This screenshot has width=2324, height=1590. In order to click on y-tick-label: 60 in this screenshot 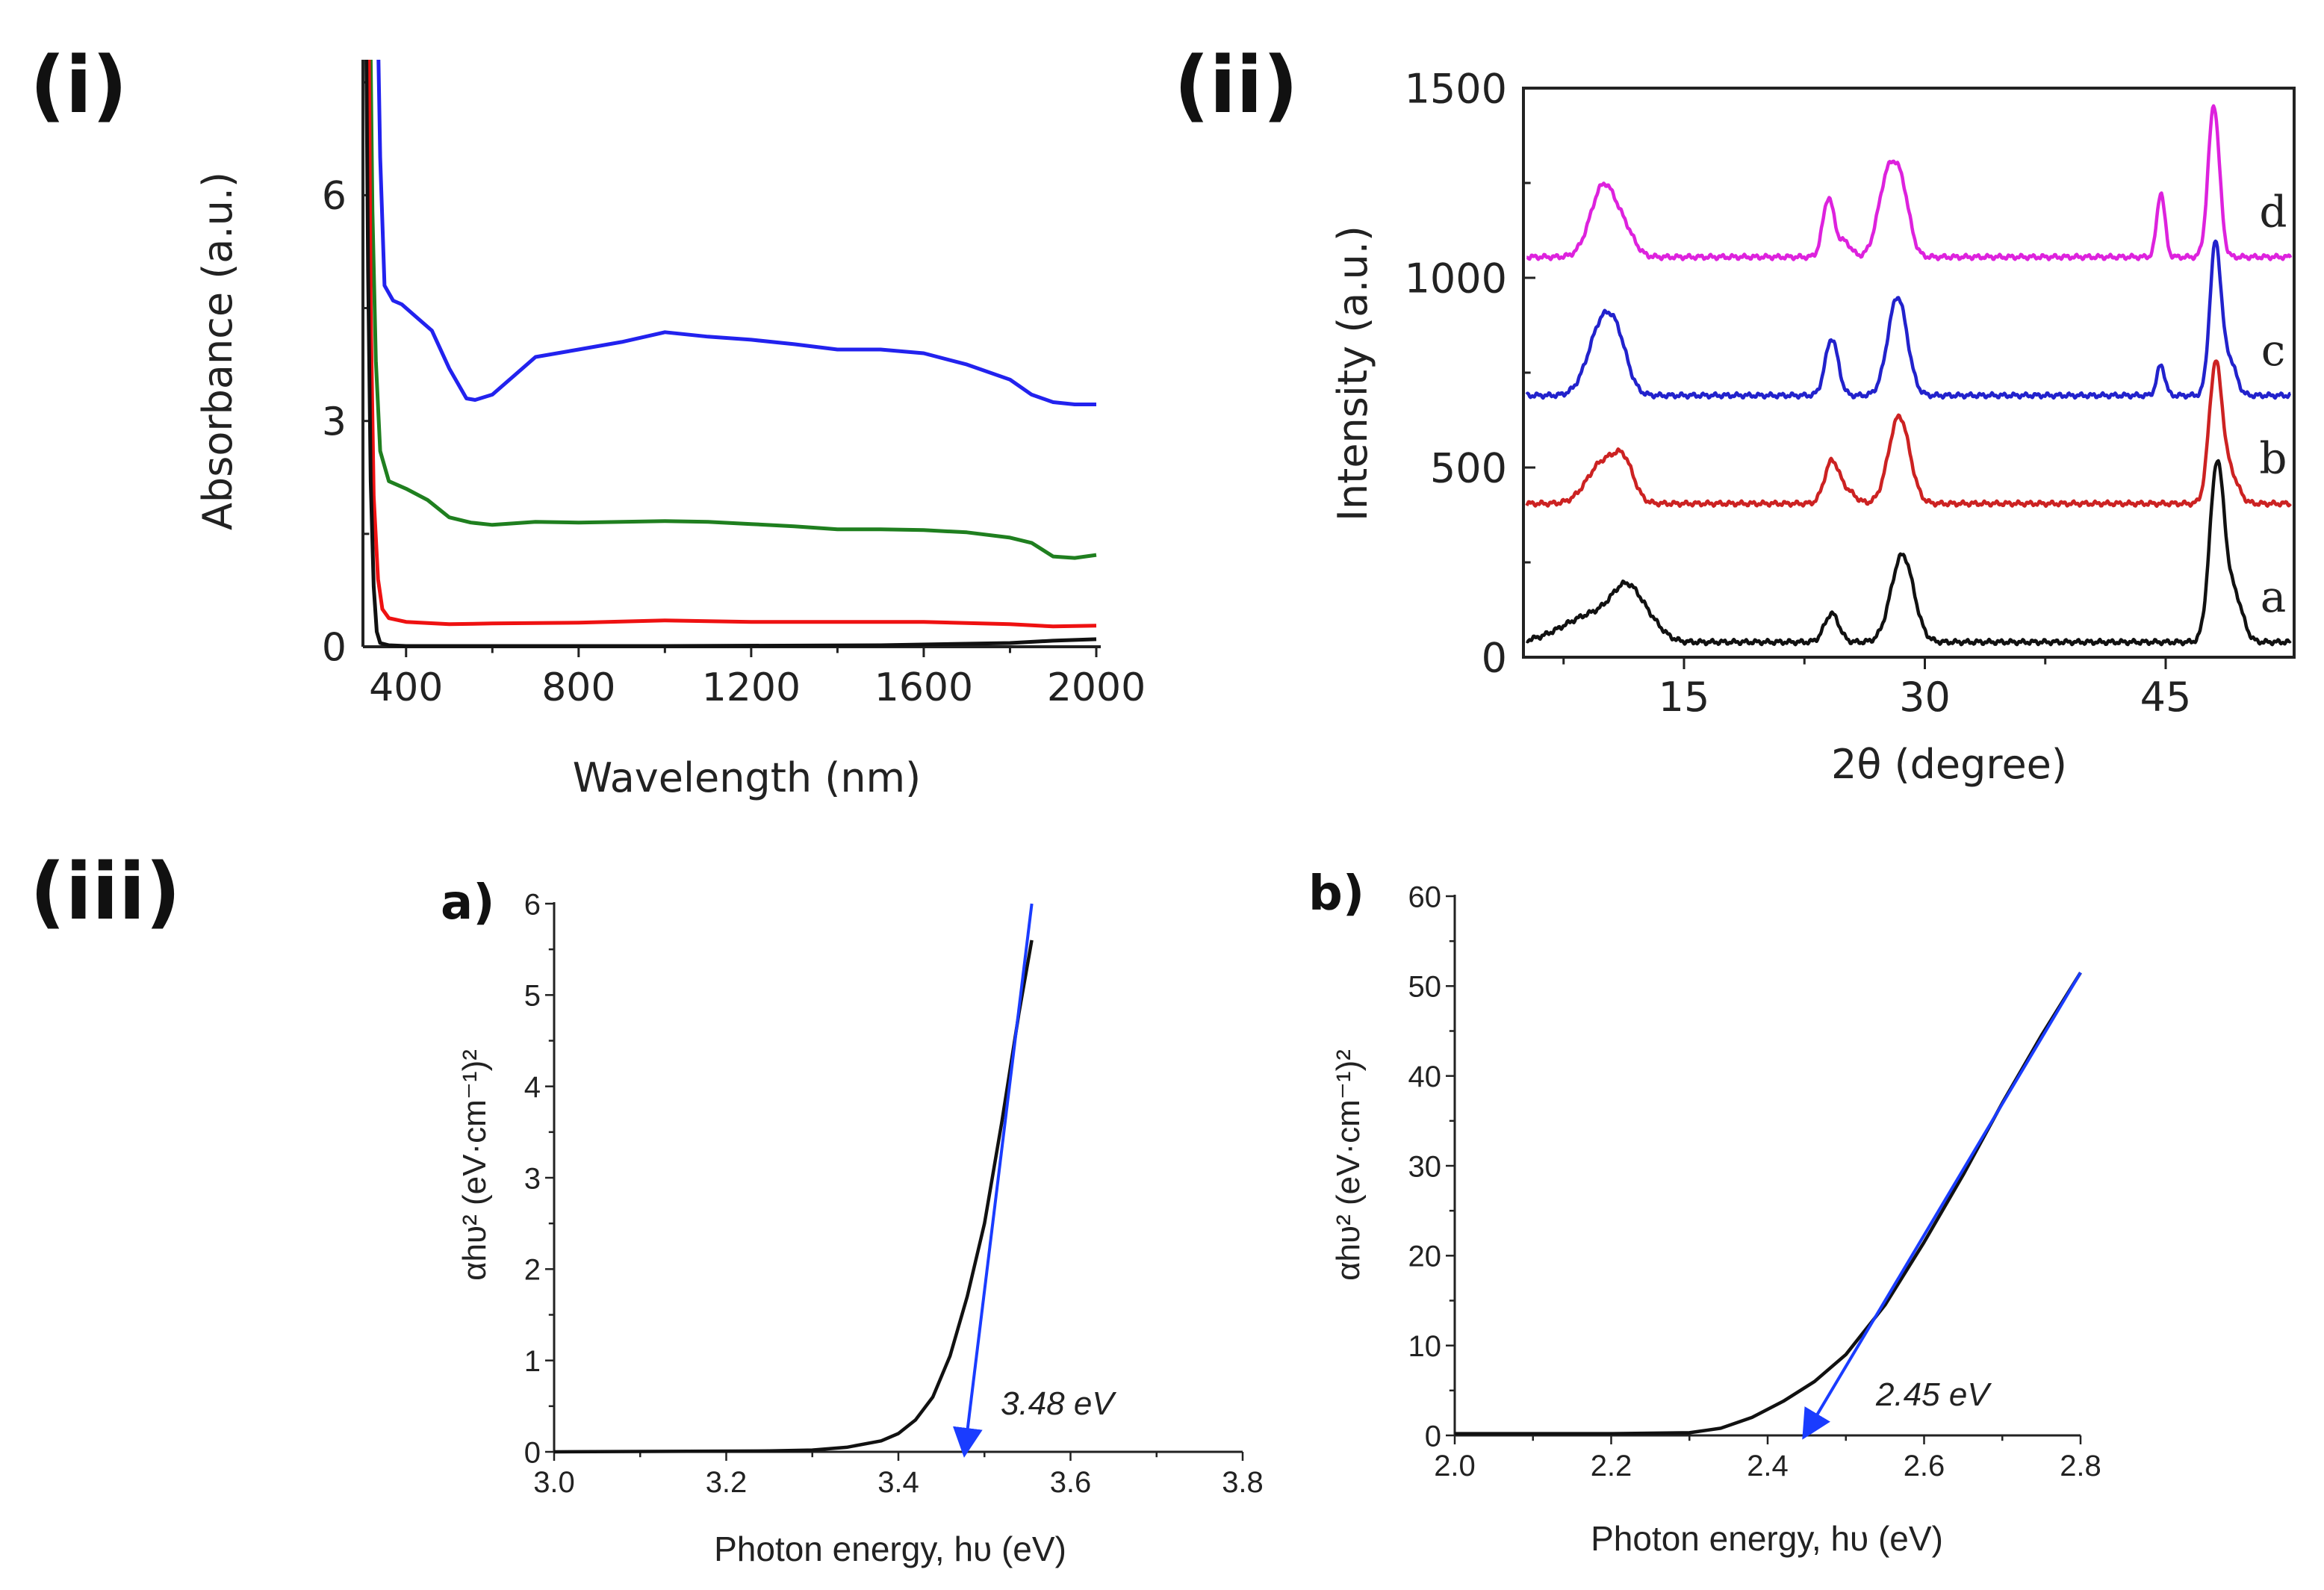, I will do `click(1425, 897)`.